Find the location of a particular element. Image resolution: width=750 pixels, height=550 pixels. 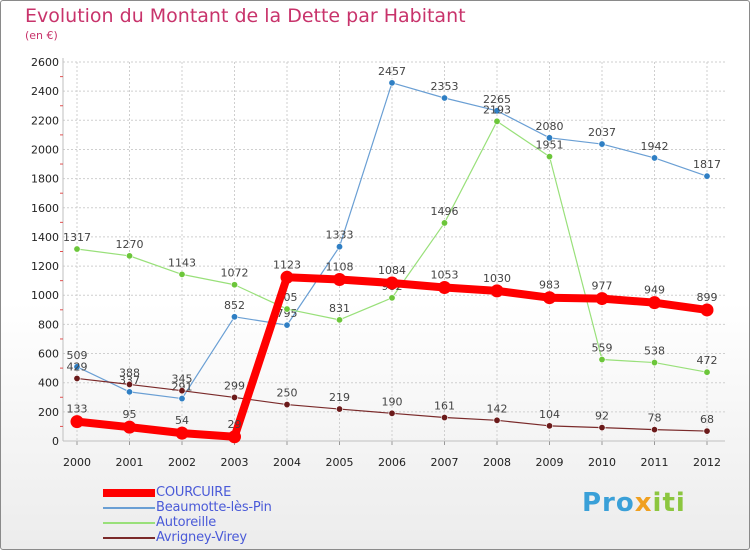

data-label-autoreille: 1951 is located at coordinates (550, 145).